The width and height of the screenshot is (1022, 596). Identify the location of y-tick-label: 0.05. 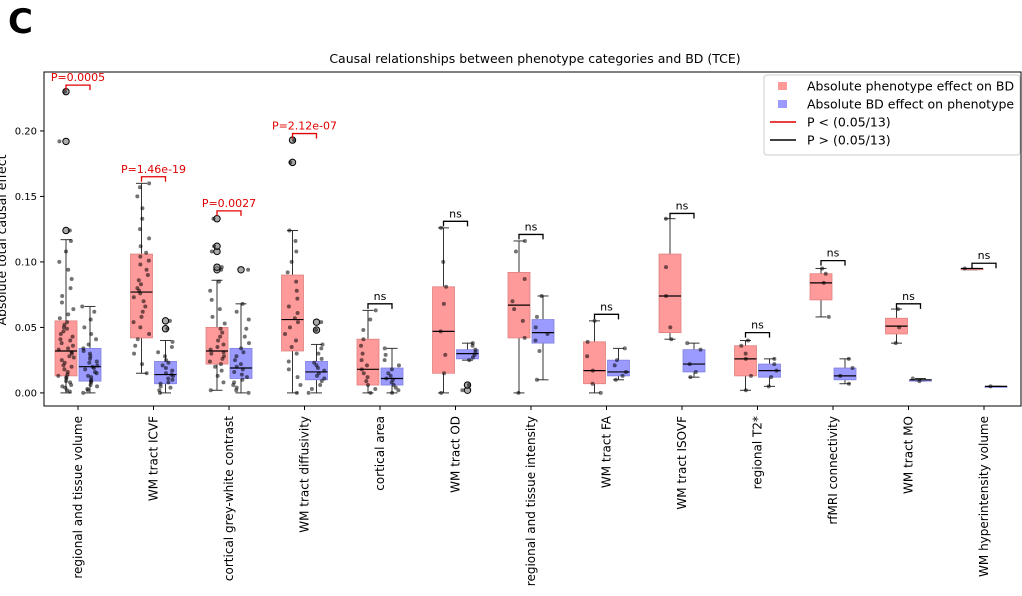
(26, 328).